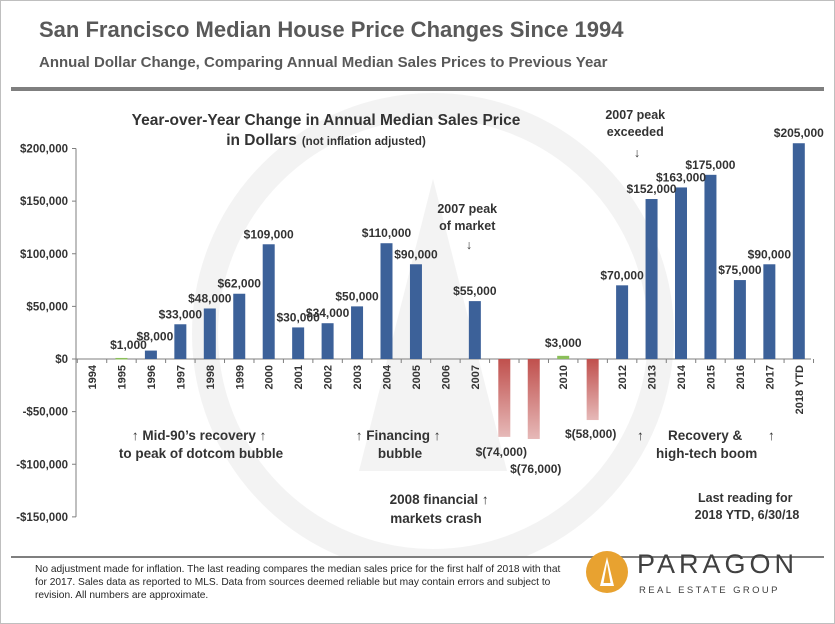 This screenshot has width=835, height=624. Describe the element at coordinates (653, 377) in the screenshot. I see `x-tick-label: 2013` at that location.